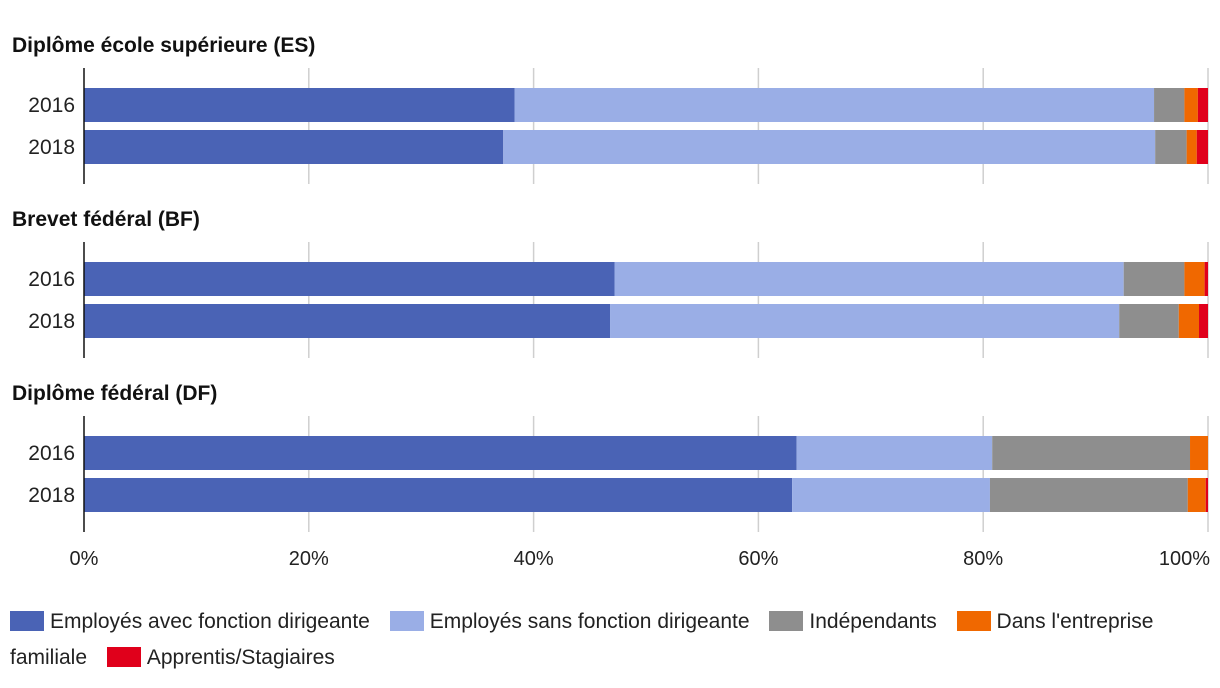 The width and height of the screenshot is (1220, 688). I want to click on legend-label: Dans l'entreprise familiale, so click(582, 639).